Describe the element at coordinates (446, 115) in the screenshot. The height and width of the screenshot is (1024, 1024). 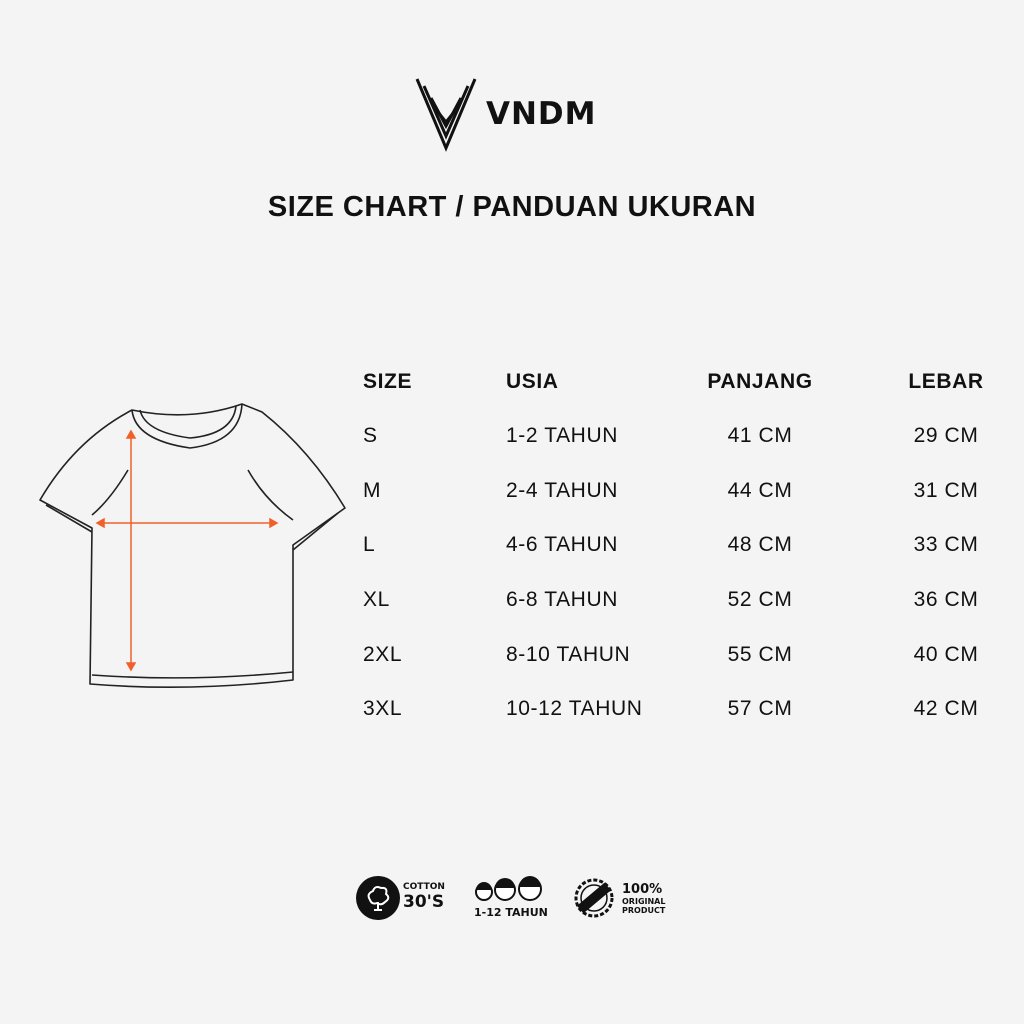
I see `vndm-logo-icon` at that location.